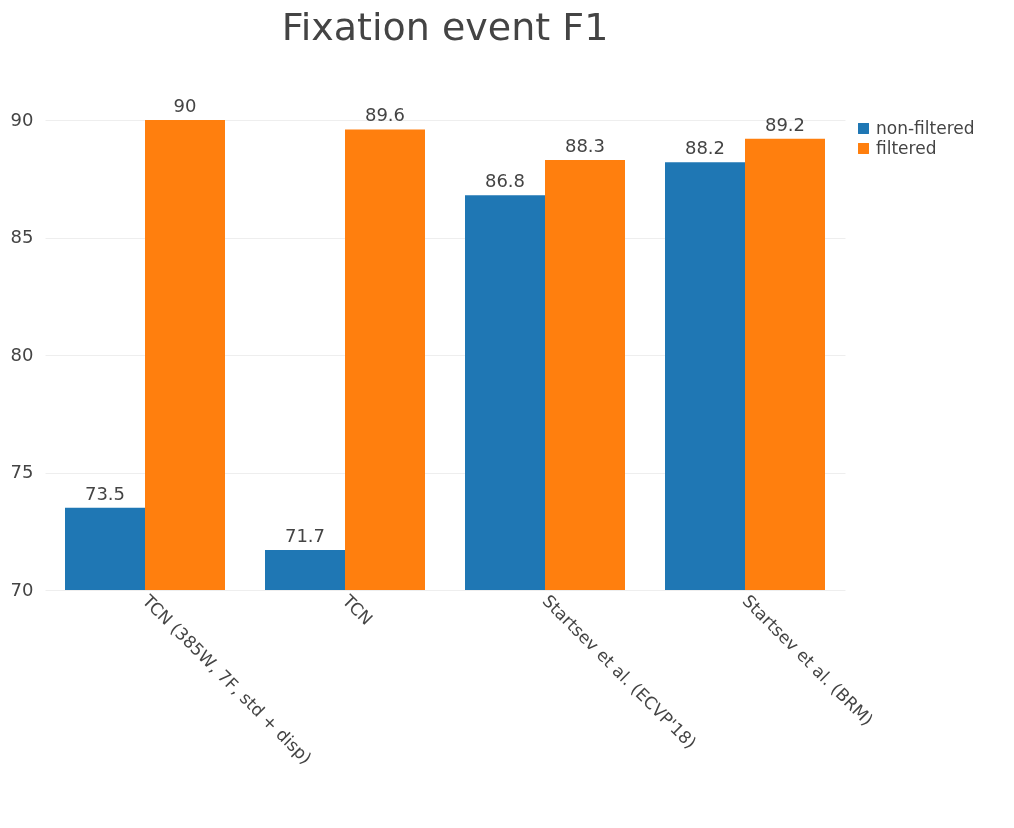 The width and height of the screenshot is (1014, 828). What do you see at coordinates (305, 536) in the screenshot?
I see `data-label: 71.7` at bounding box center [305, 536].